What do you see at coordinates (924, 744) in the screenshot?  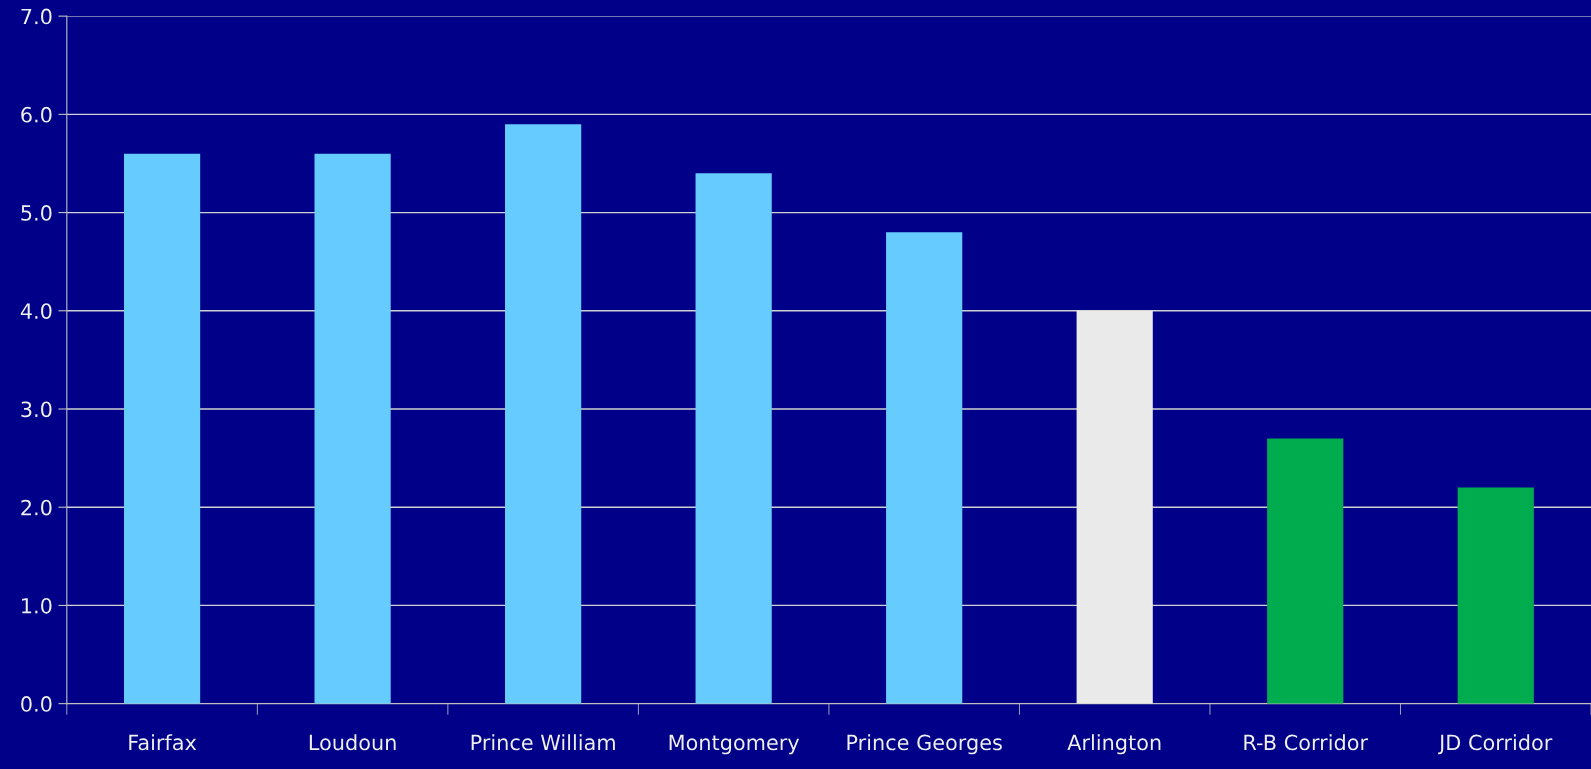 I see `x-tick-label: Prince Georges` at bounding box center [924, 744].